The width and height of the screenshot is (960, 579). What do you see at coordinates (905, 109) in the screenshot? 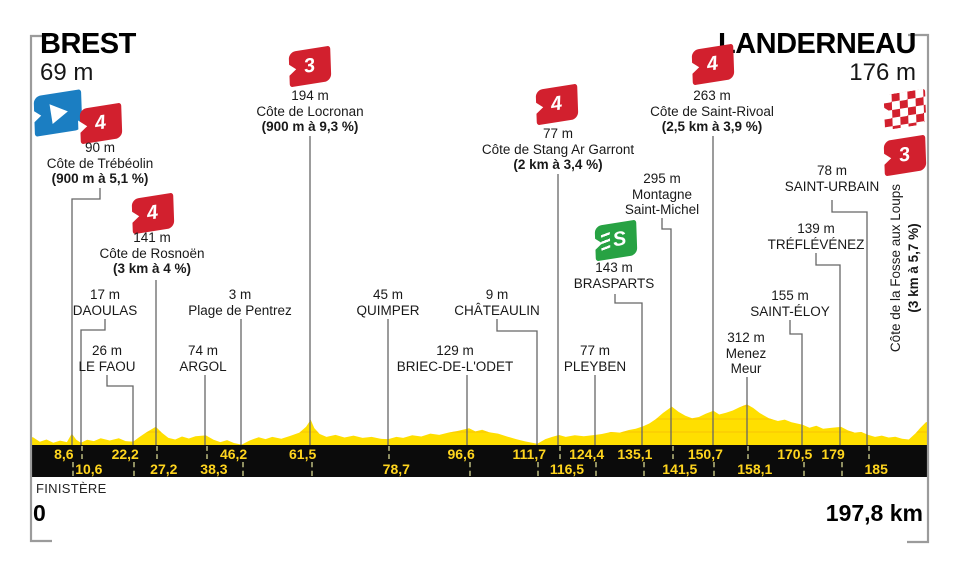
I see `finish-checkered-flag-icon` at bounding box center [905, 109].